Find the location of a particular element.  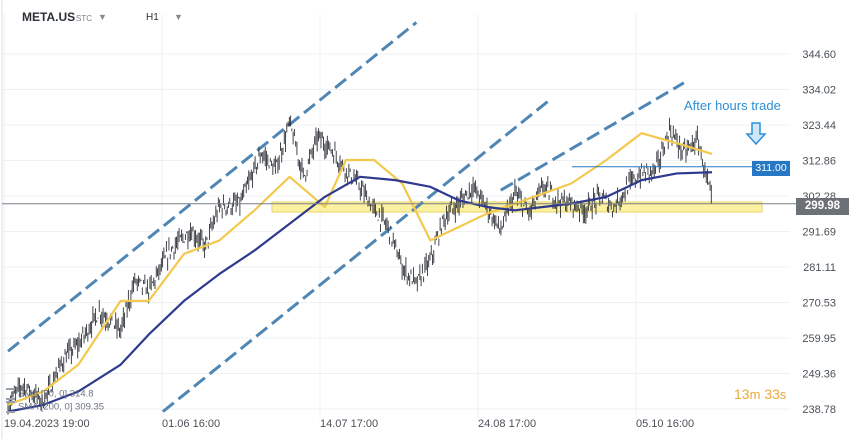

x-tick-label: 05.10 16:00 is located at coordinates (665, 424).